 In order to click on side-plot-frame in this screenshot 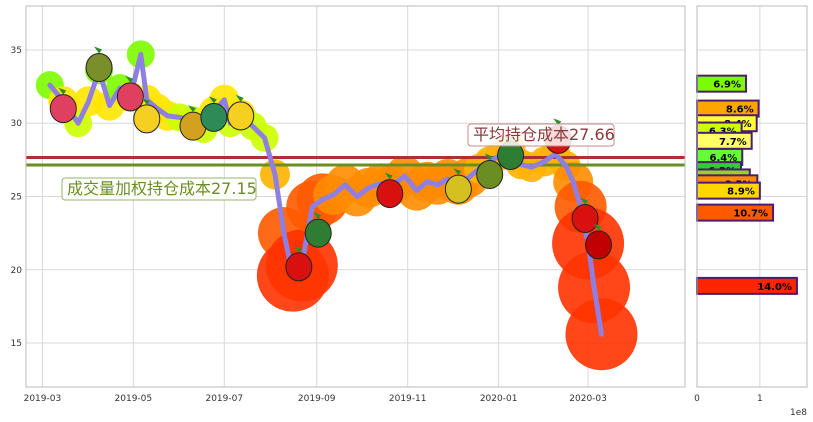, I will do `click(752, 196)`.